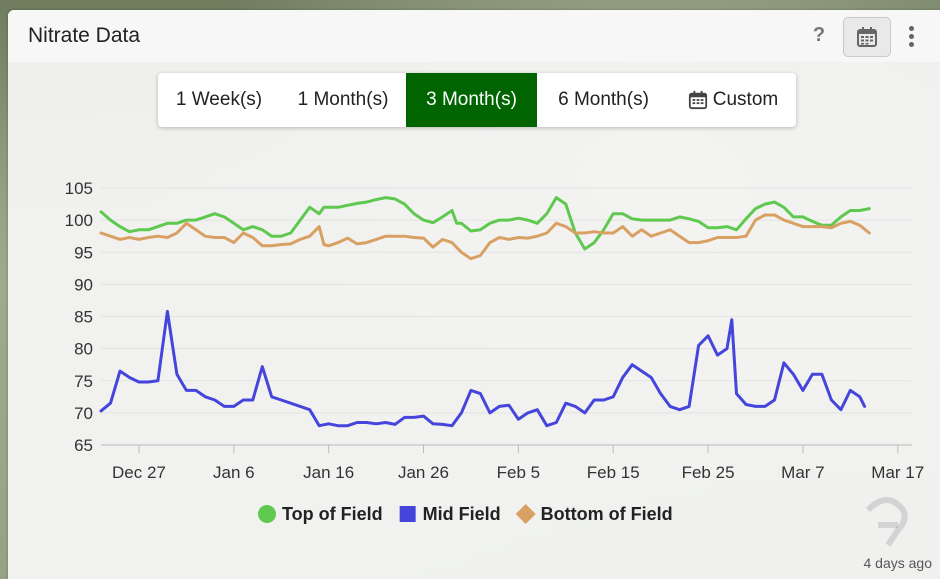 The width and height of the screenshot is (940, 579). Describe the element at coordinates (332, 514) in the screenshot. I see `legend-label-top-of-field: Top of Field` at that location.